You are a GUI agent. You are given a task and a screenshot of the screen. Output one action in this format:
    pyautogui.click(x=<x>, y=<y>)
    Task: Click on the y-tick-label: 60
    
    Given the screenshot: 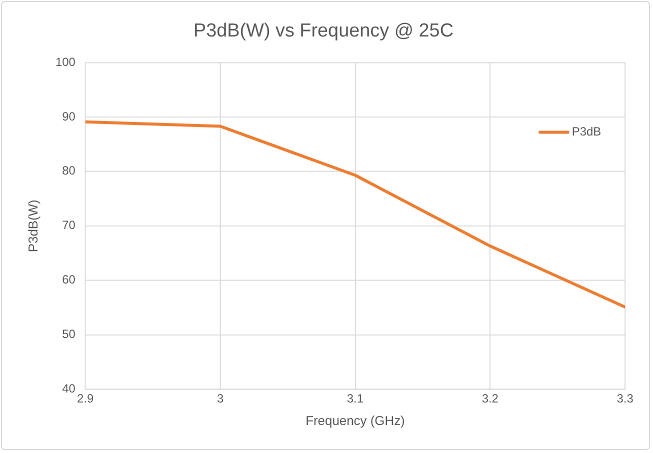 What is the action you would take?
    pyautogui.click(x=69, y=279)
    